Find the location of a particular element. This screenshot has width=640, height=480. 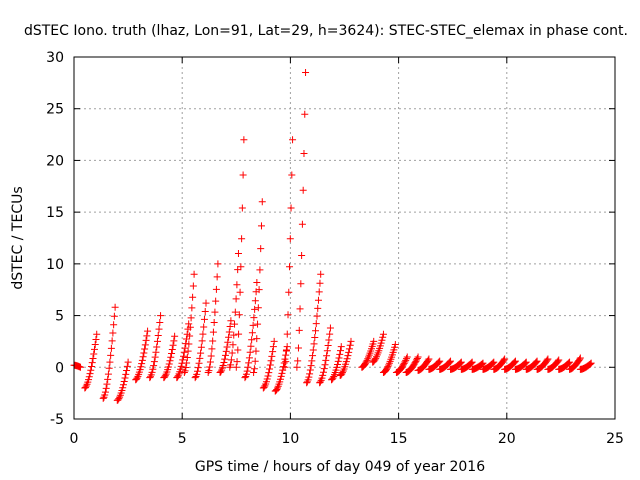

y-tick-label: 0 is located at coordinates (59, 368).